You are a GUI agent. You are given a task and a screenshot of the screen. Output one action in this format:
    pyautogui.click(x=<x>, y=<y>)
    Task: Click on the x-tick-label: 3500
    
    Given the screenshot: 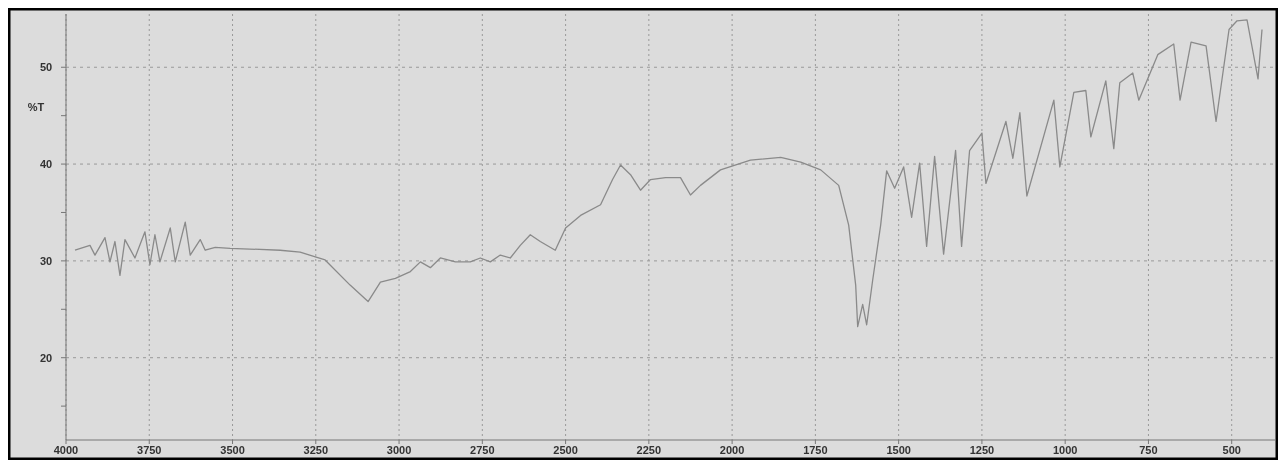 What is the action you would take?
    pyautogui.click(x=232, y=450)
    